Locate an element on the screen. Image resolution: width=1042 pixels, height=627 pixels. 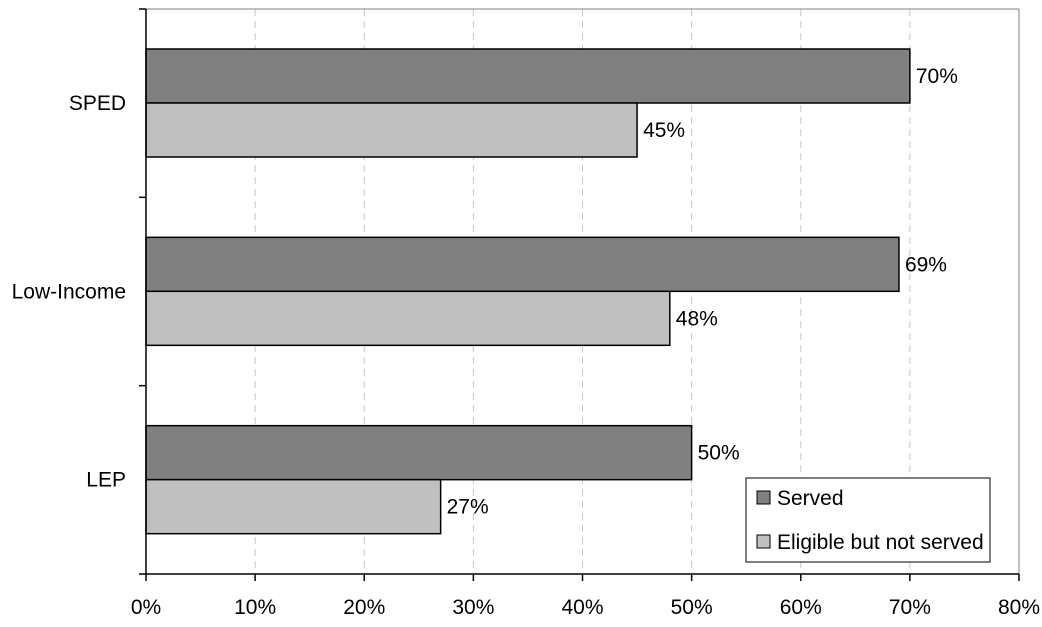
data-label: 50% is located at coordinates (719, 453).